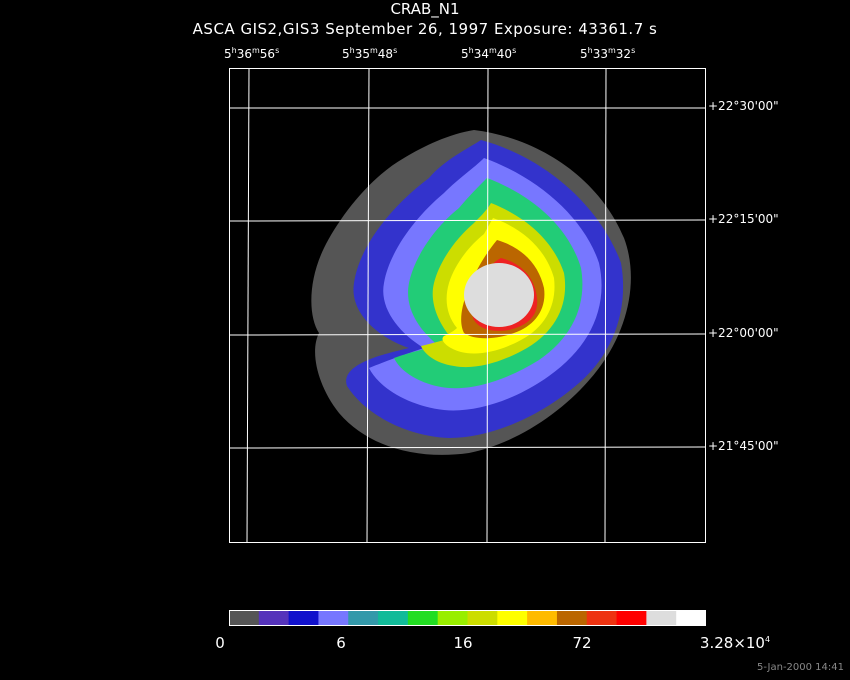 The image size is (850, 680). What do you see at coordinates (425, 9) in the screenshot?
I see `image-title: CRAB_N1` at bounding box center [425, 9].